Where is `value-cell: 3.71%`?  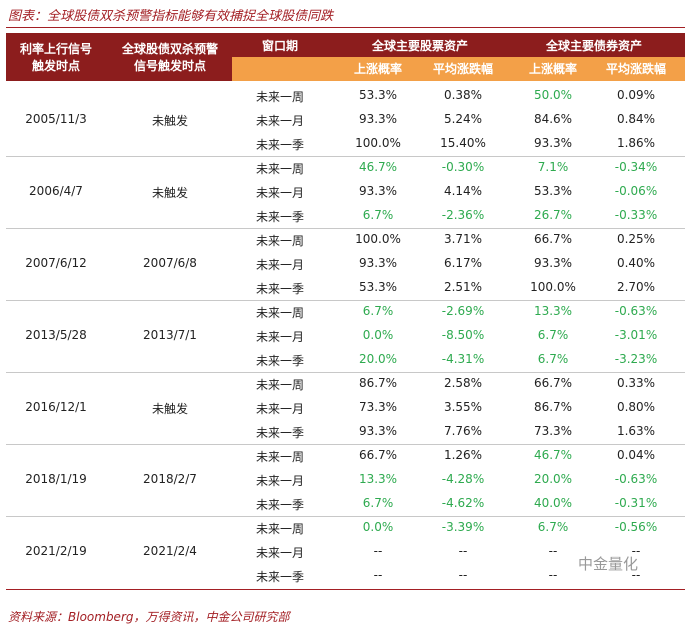 value-cell: 3.71% is located at coordinates (463, 239).